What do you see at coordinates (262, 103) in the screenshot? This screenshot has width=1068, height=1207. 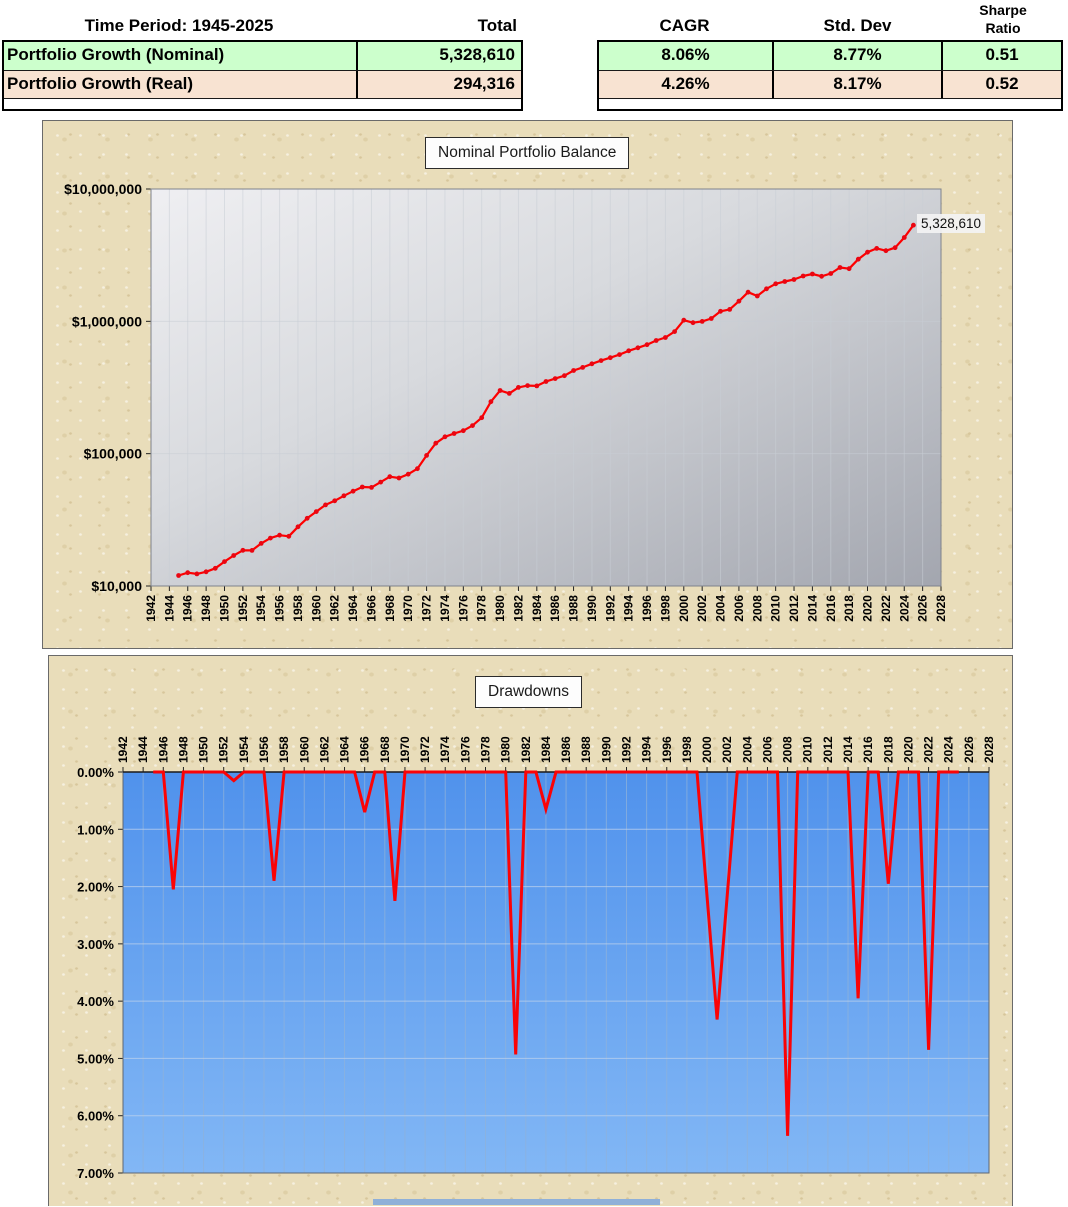 I see `empty-row-sliver` at bounding box center [262, 103].